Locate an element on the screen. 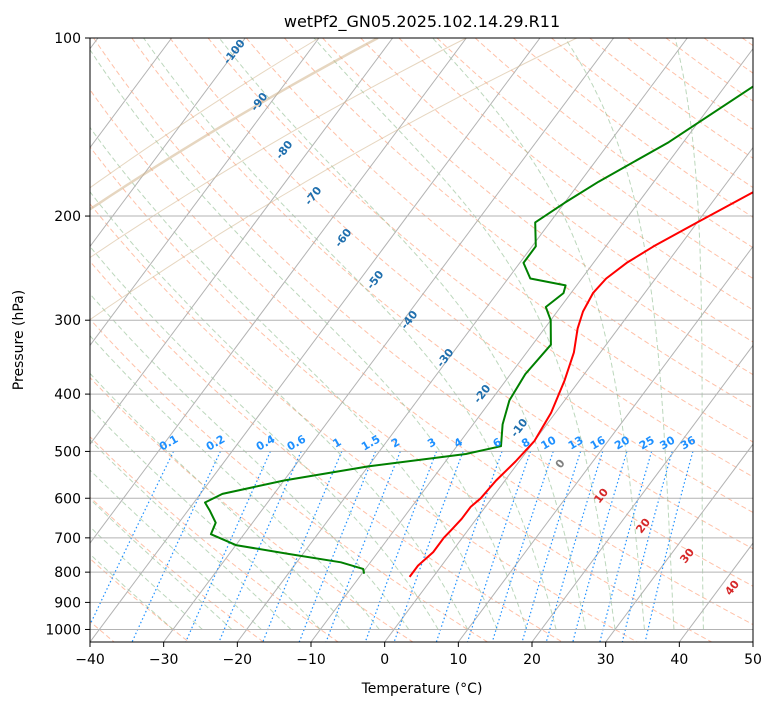 Image resolution: width=775 pixels, height=708 pixels. y-tick-label: 500 is located at coordinates (67, 452).